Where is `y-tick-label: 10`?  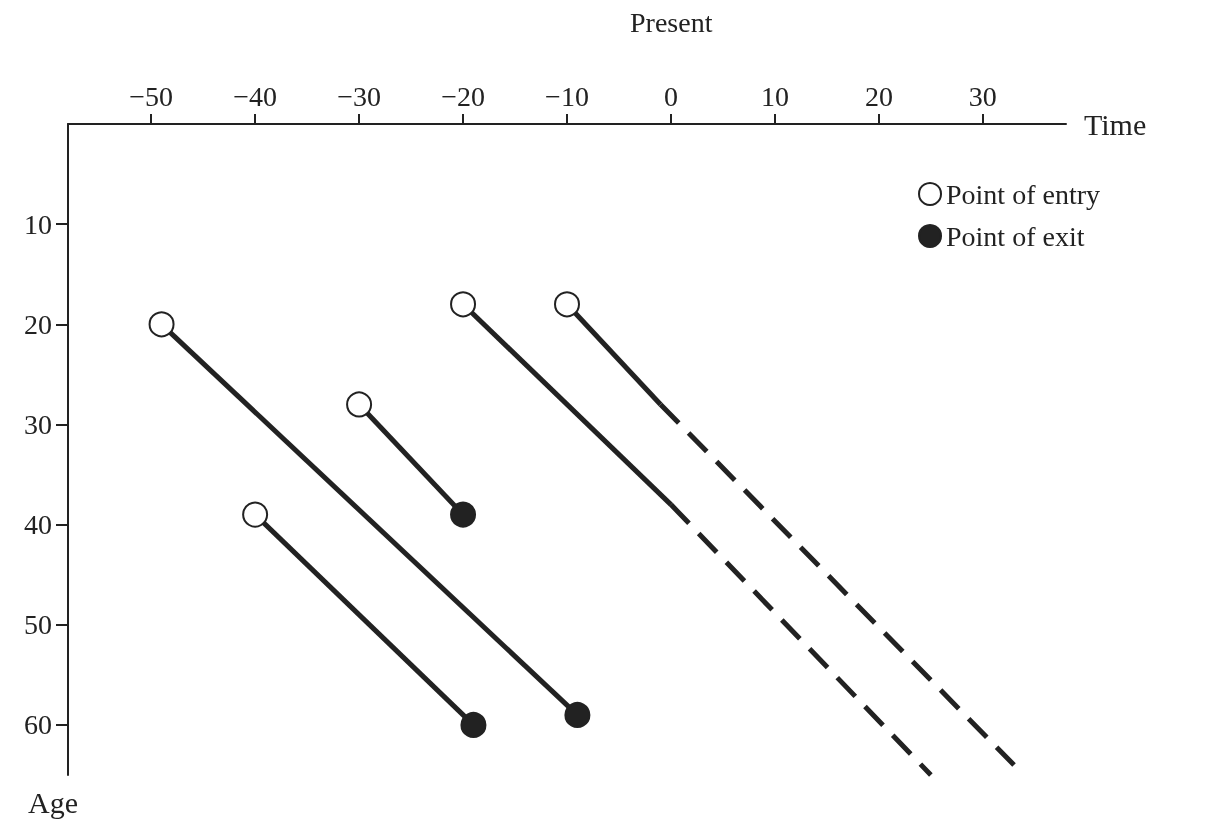 y-tick-label: 10 is located at coordinates (38, 224).